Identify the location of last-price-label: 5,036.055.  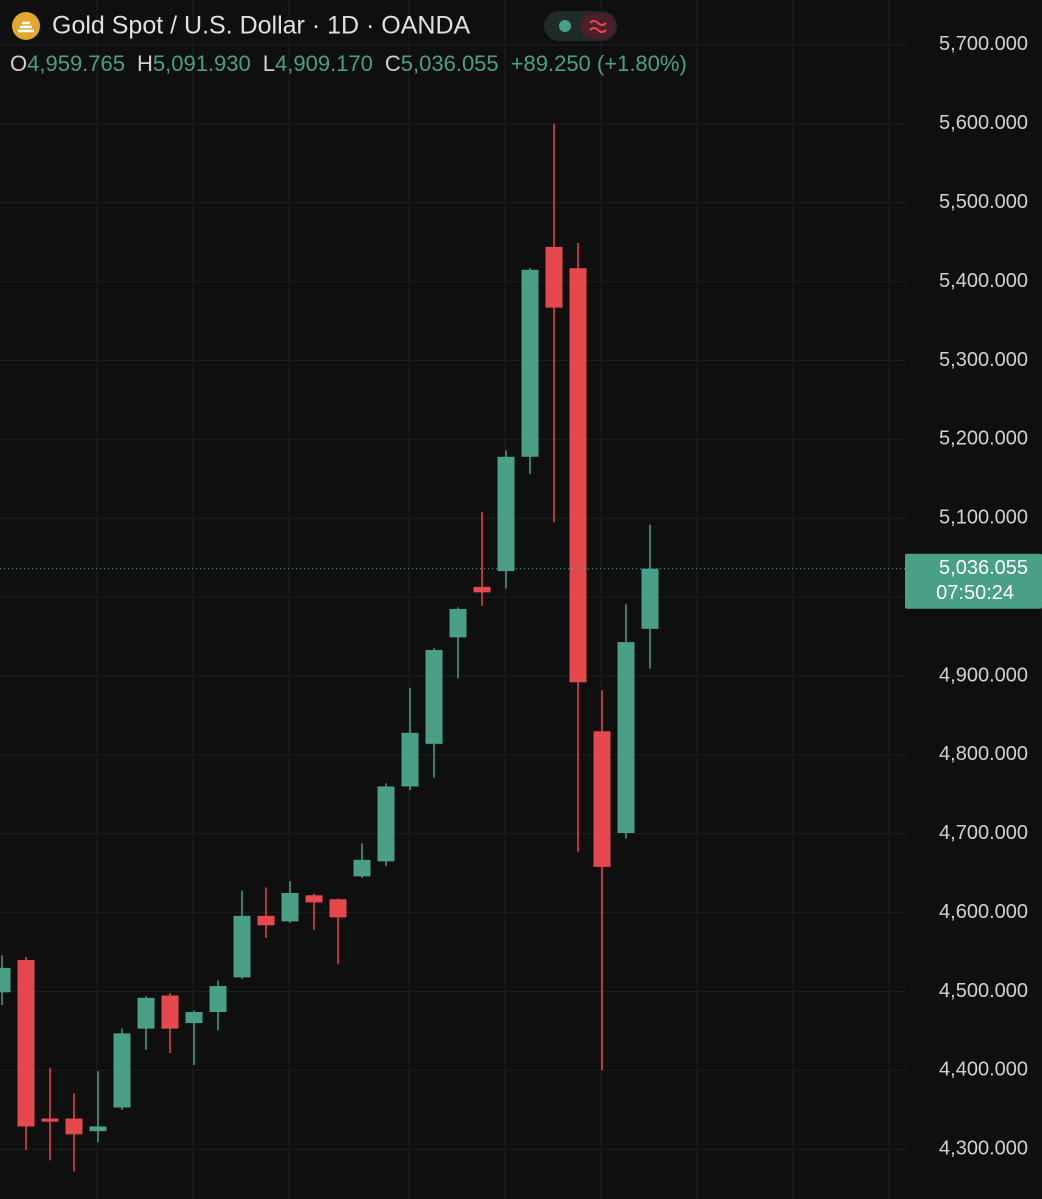
(983, 568).